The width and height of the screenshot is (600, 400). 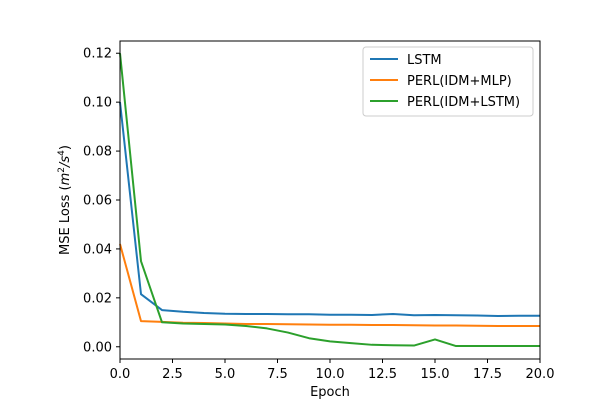 I want to click on x-axis-label: Epoch, so click(x=330, y=392).